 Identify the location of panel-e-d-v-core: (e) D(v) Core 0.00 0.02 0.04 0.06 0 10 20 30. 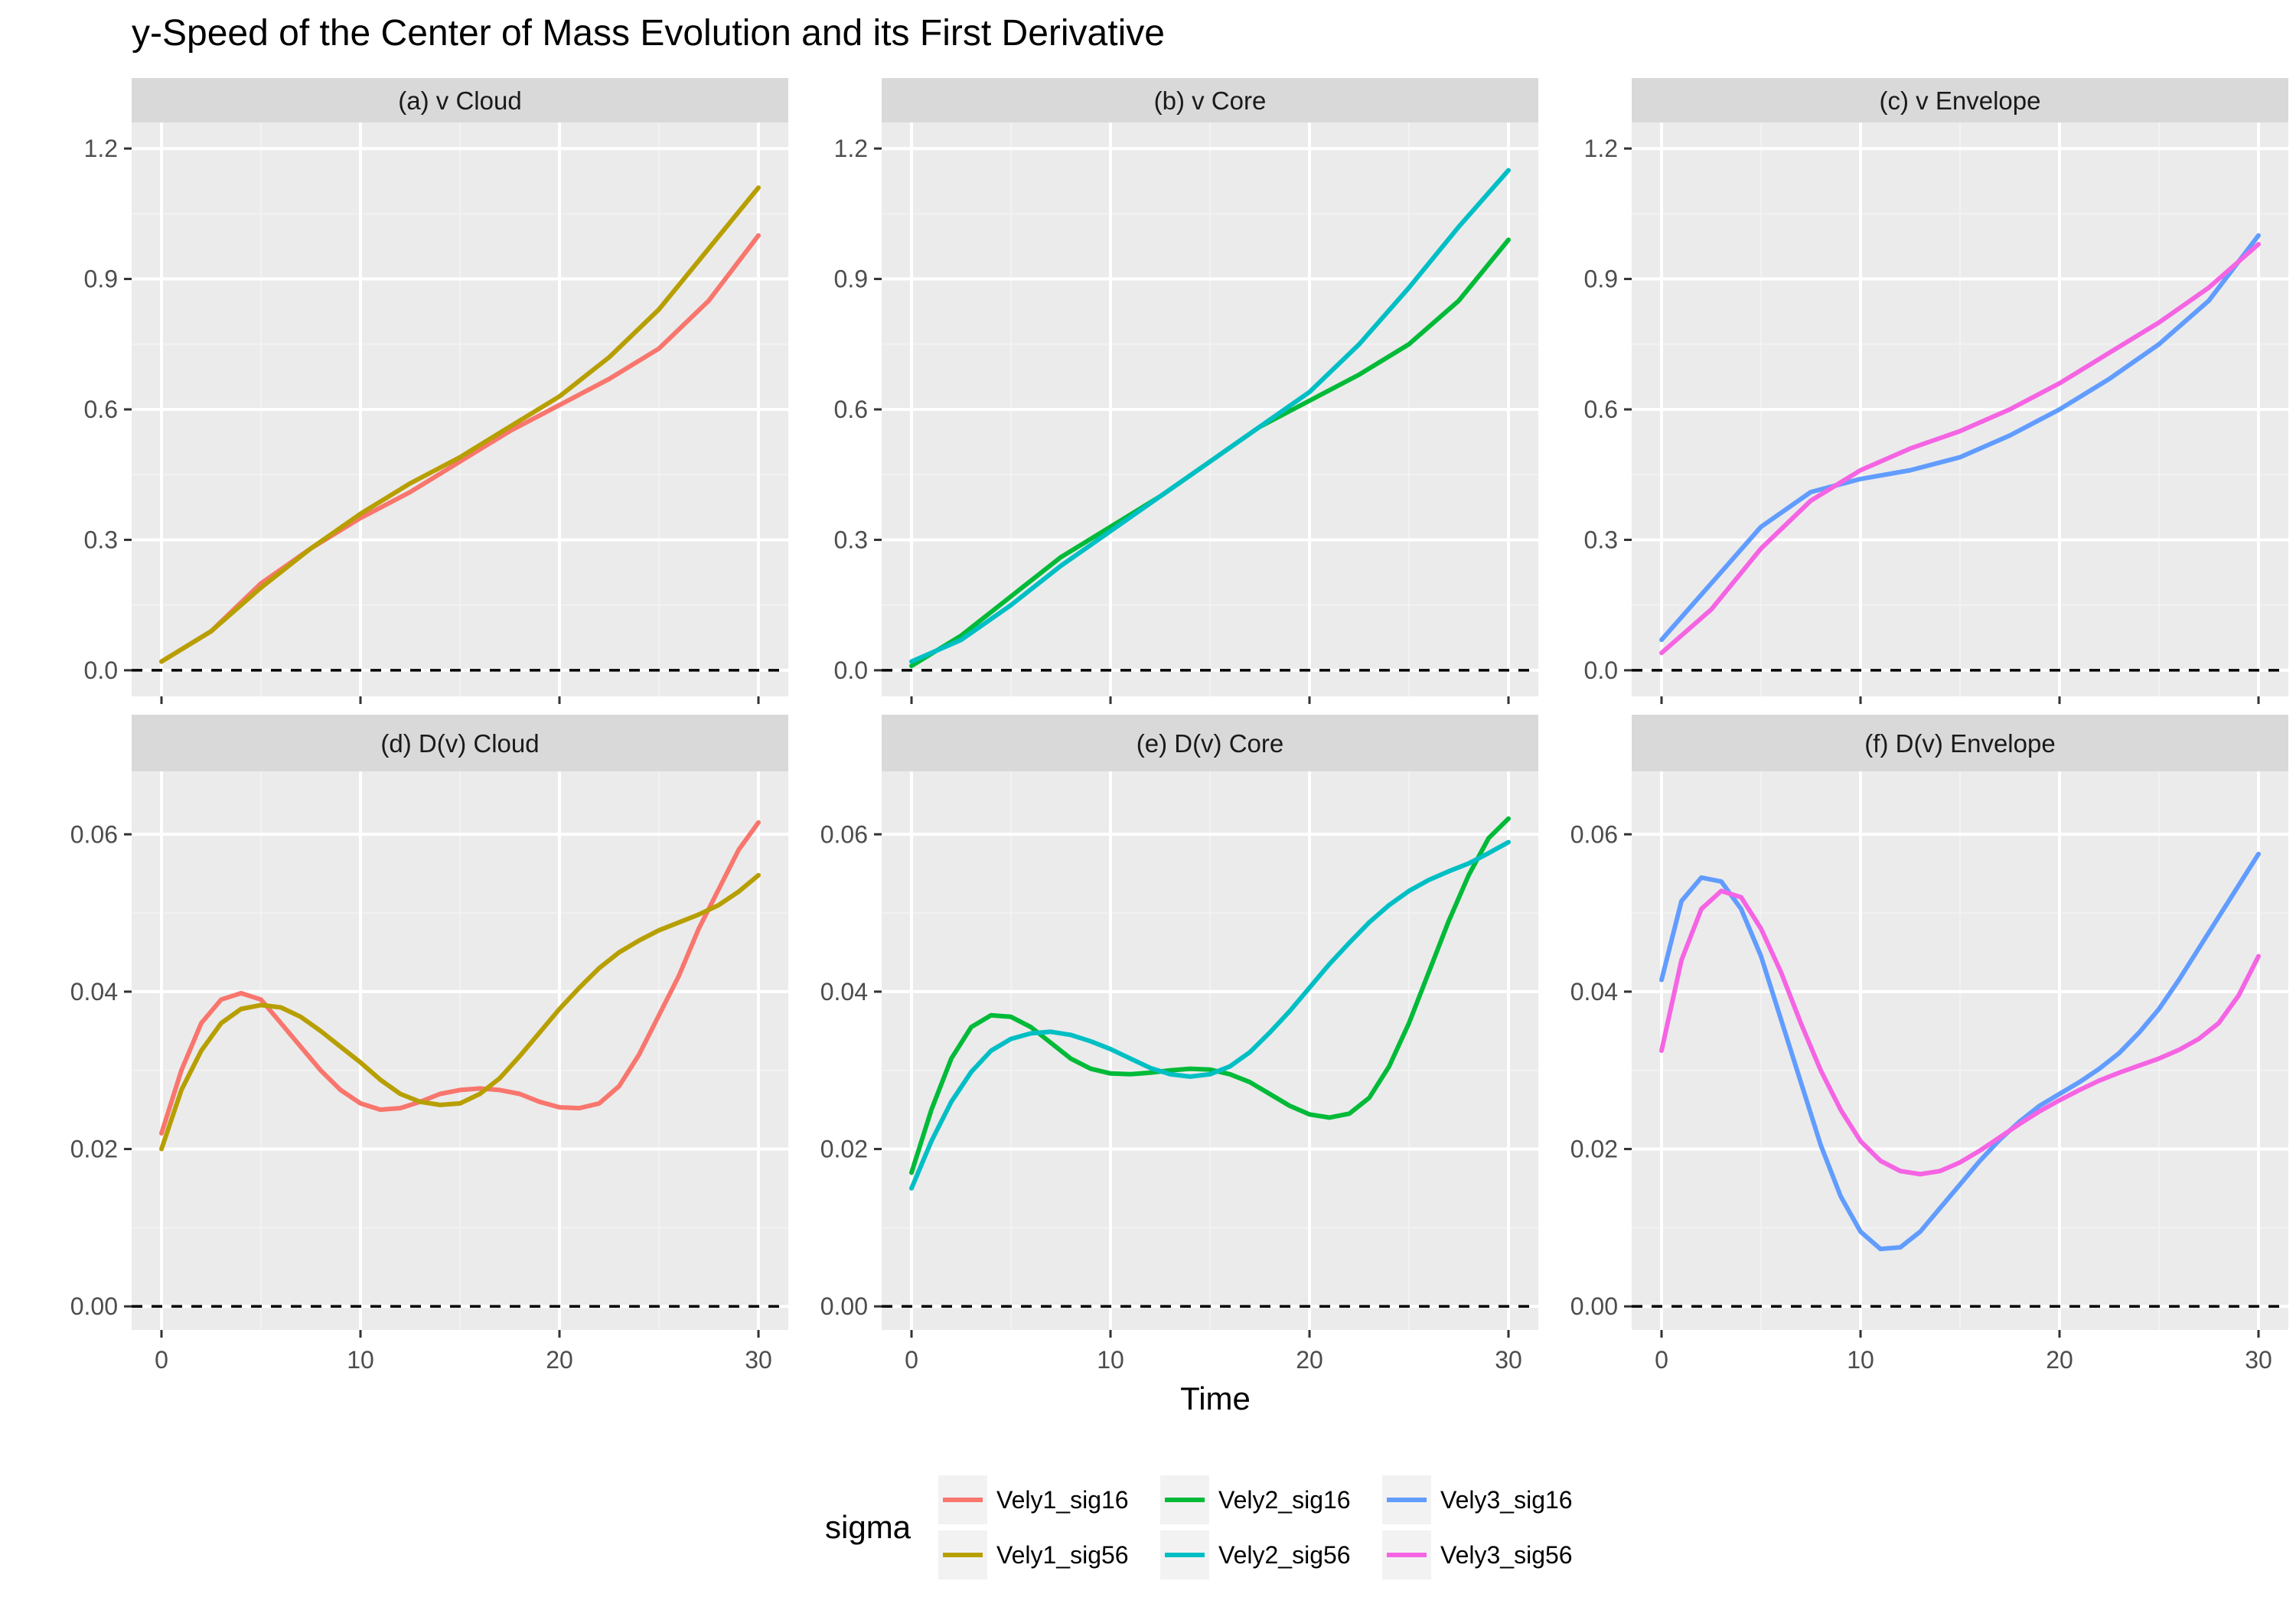
(1179, 1044).